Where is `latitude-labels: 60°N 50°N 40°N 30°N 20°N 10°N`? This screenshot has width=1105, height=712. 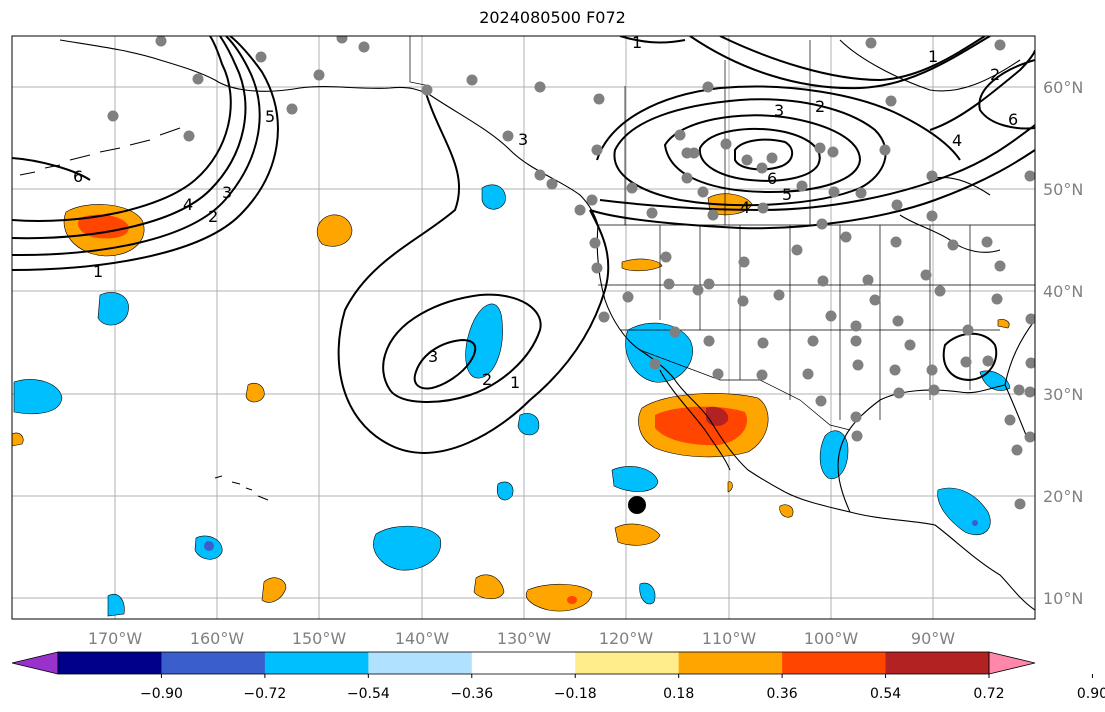 latitude-labels: 60°N 50°N 40°N 30°N 20°N 10°N is located at coordinates (1063, 343).